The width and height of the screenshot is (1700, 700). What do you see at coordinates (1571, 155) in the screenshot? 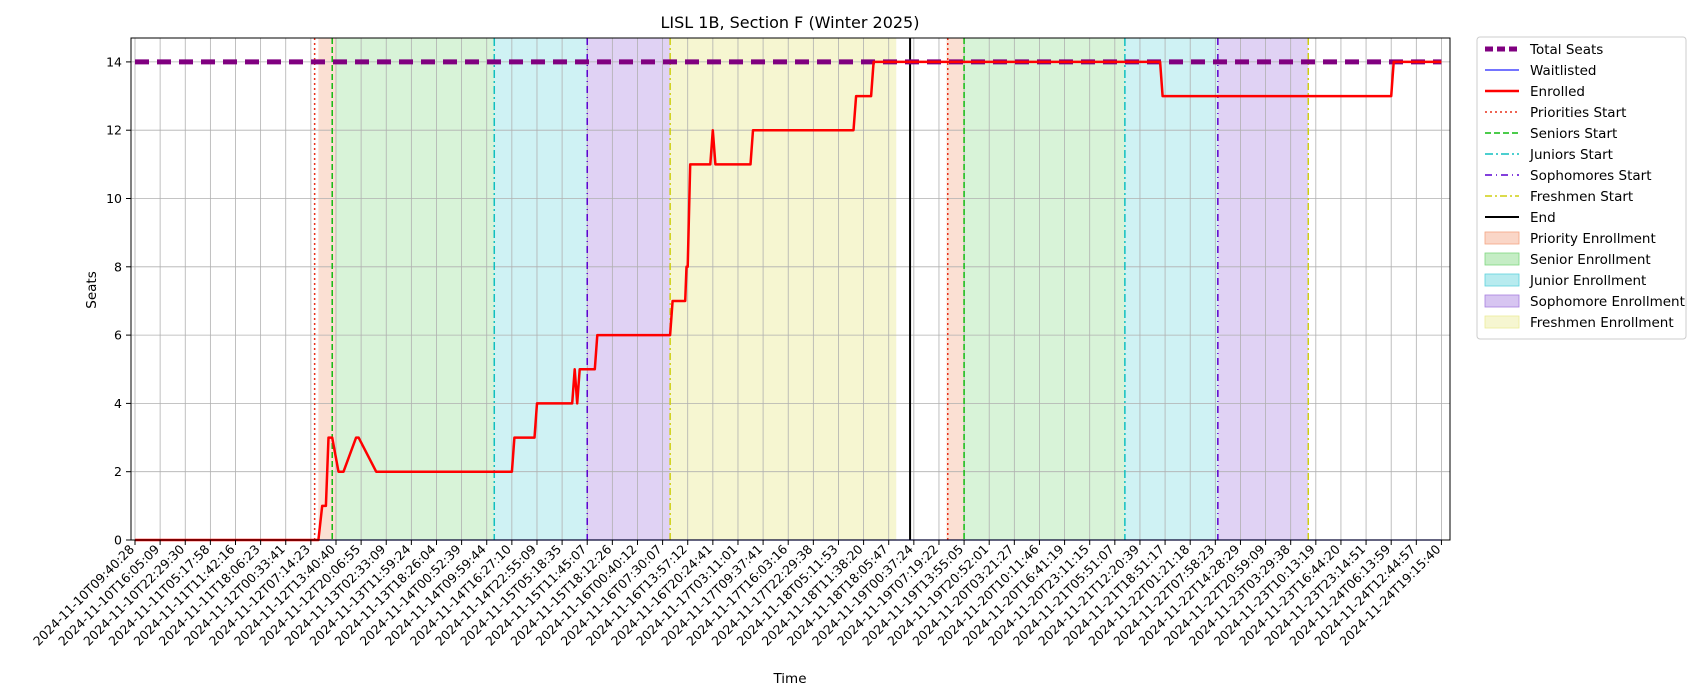
I see `legend-label: Juniors Start` at bounding box center [1571, 155].